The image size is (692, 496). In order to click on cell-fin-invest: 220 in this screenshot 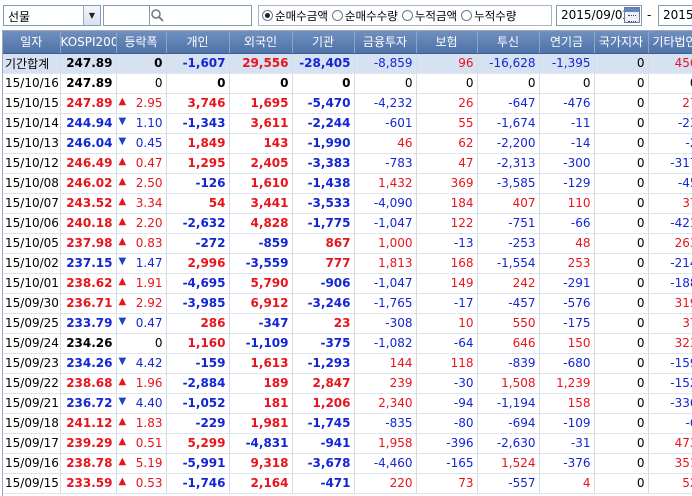, I will do `click(385, 483)`.